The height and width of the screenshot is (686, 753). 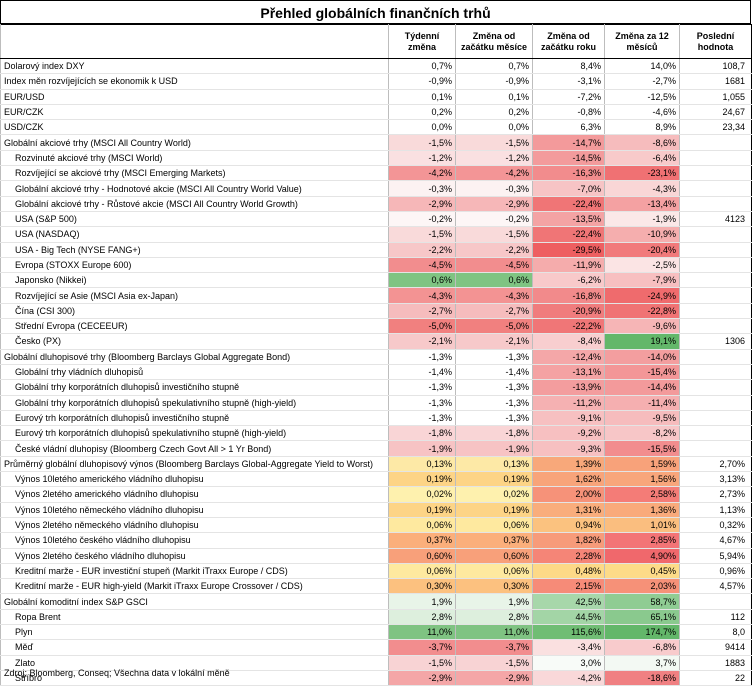 What do you see at coordinates (642, 663) in the screenshot?
I see `change-cell: 3,7%` at bounding box center [642, 663].